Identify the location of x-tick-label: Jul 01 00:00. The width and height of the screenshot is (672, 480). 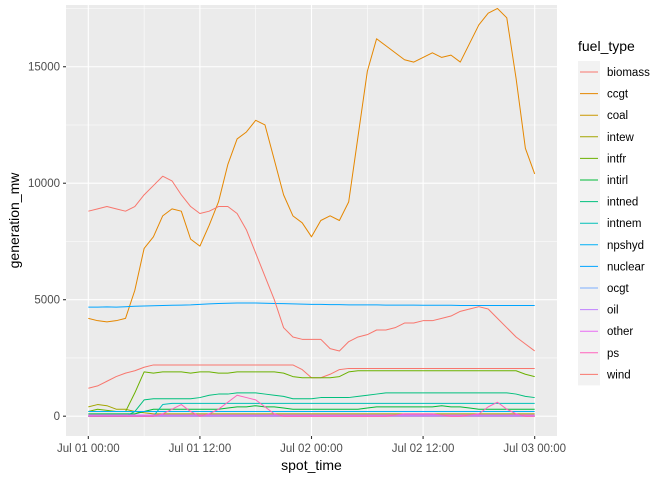
(88, 449).